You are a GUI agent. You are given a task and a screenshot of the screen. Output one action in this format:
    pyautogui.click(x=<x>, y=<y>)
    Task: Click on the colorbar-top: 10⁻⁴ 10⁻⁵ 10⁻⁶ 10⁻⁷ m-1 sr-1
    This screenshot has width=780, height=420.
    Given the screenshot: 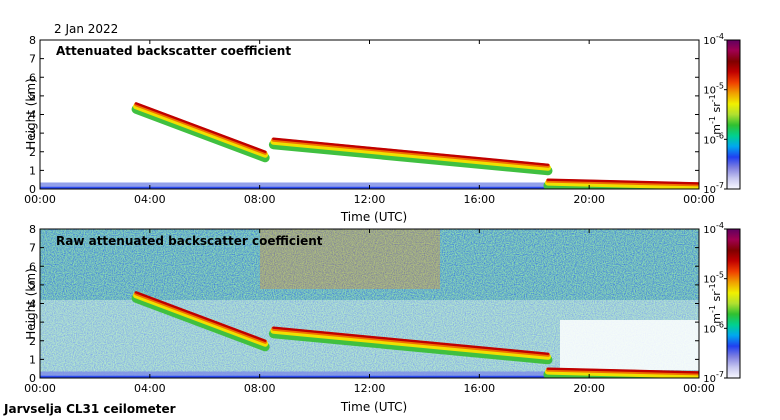 What is the action you would take?
    pyautogui.click(x=722, y=114)
    